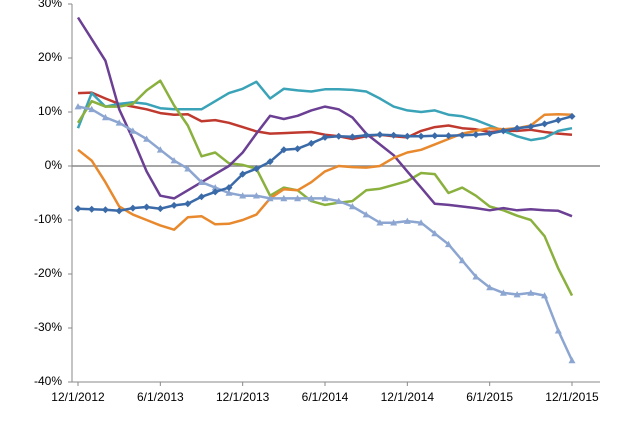 This screenshot has width=620, height=423. What do you see at coordinates (48, 219) in the screenshot?
I see `y-tick-label: -10%` at bounding box center [48, 219].